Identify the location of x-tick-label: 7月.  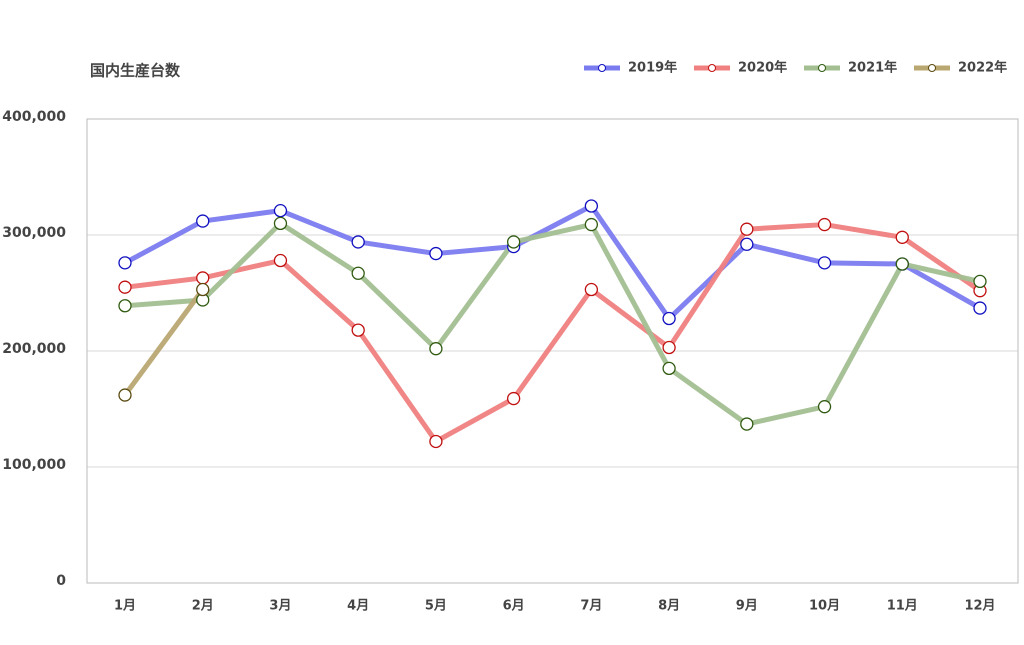
(591, 606).